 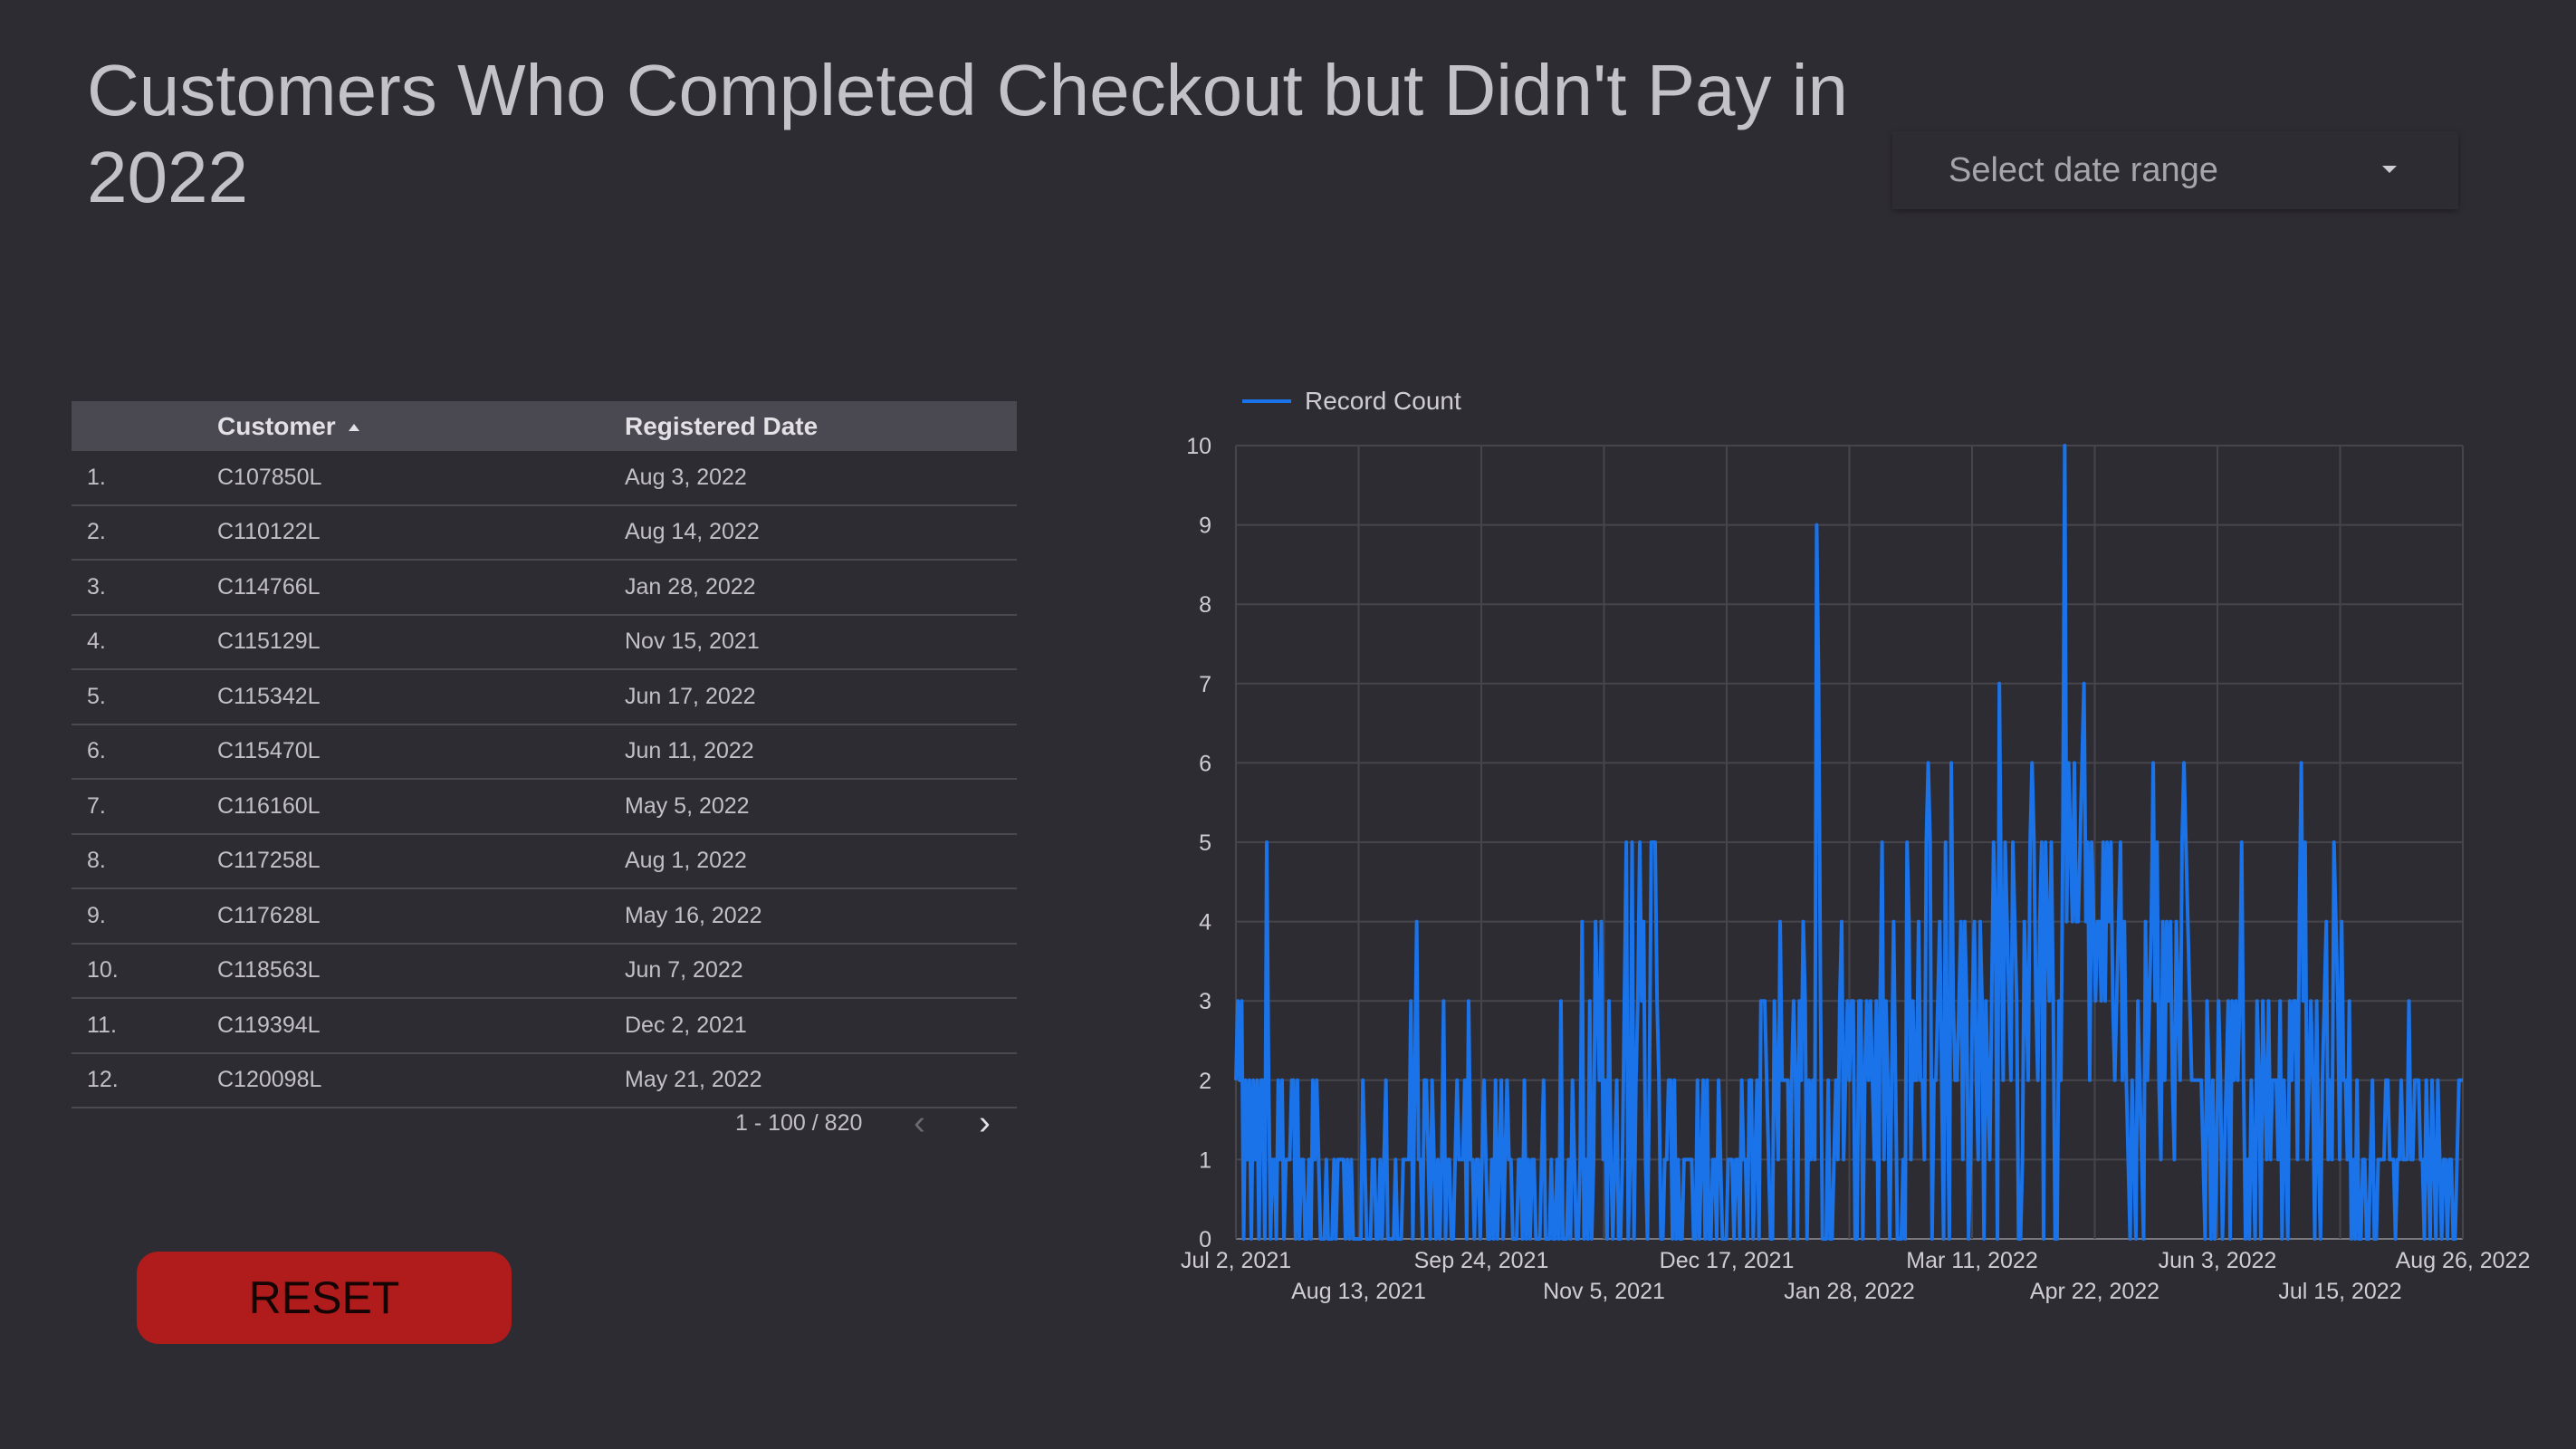 What do you see at coordinates (1849, 1291) in the screenshot?
I see `x-tick-label: Jan 28, 2022` at bounding box center [1849, 1291].